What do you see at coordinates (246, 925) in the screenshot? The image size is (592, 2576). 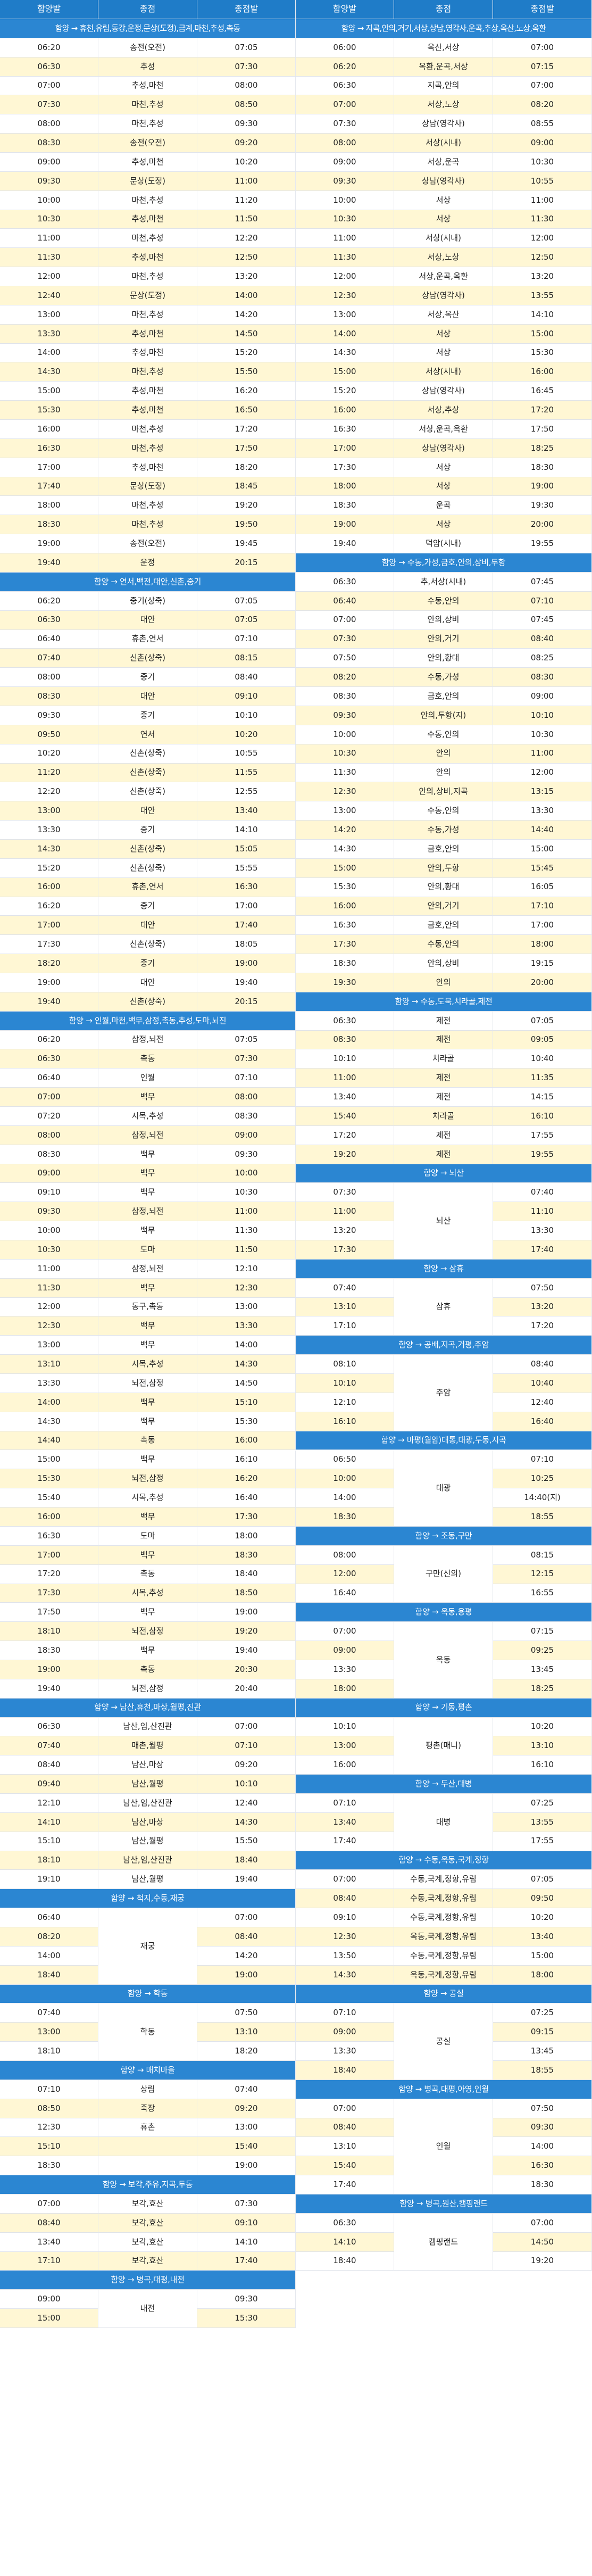 I see `return-time: 17:40` at bounding box center [246, 925].